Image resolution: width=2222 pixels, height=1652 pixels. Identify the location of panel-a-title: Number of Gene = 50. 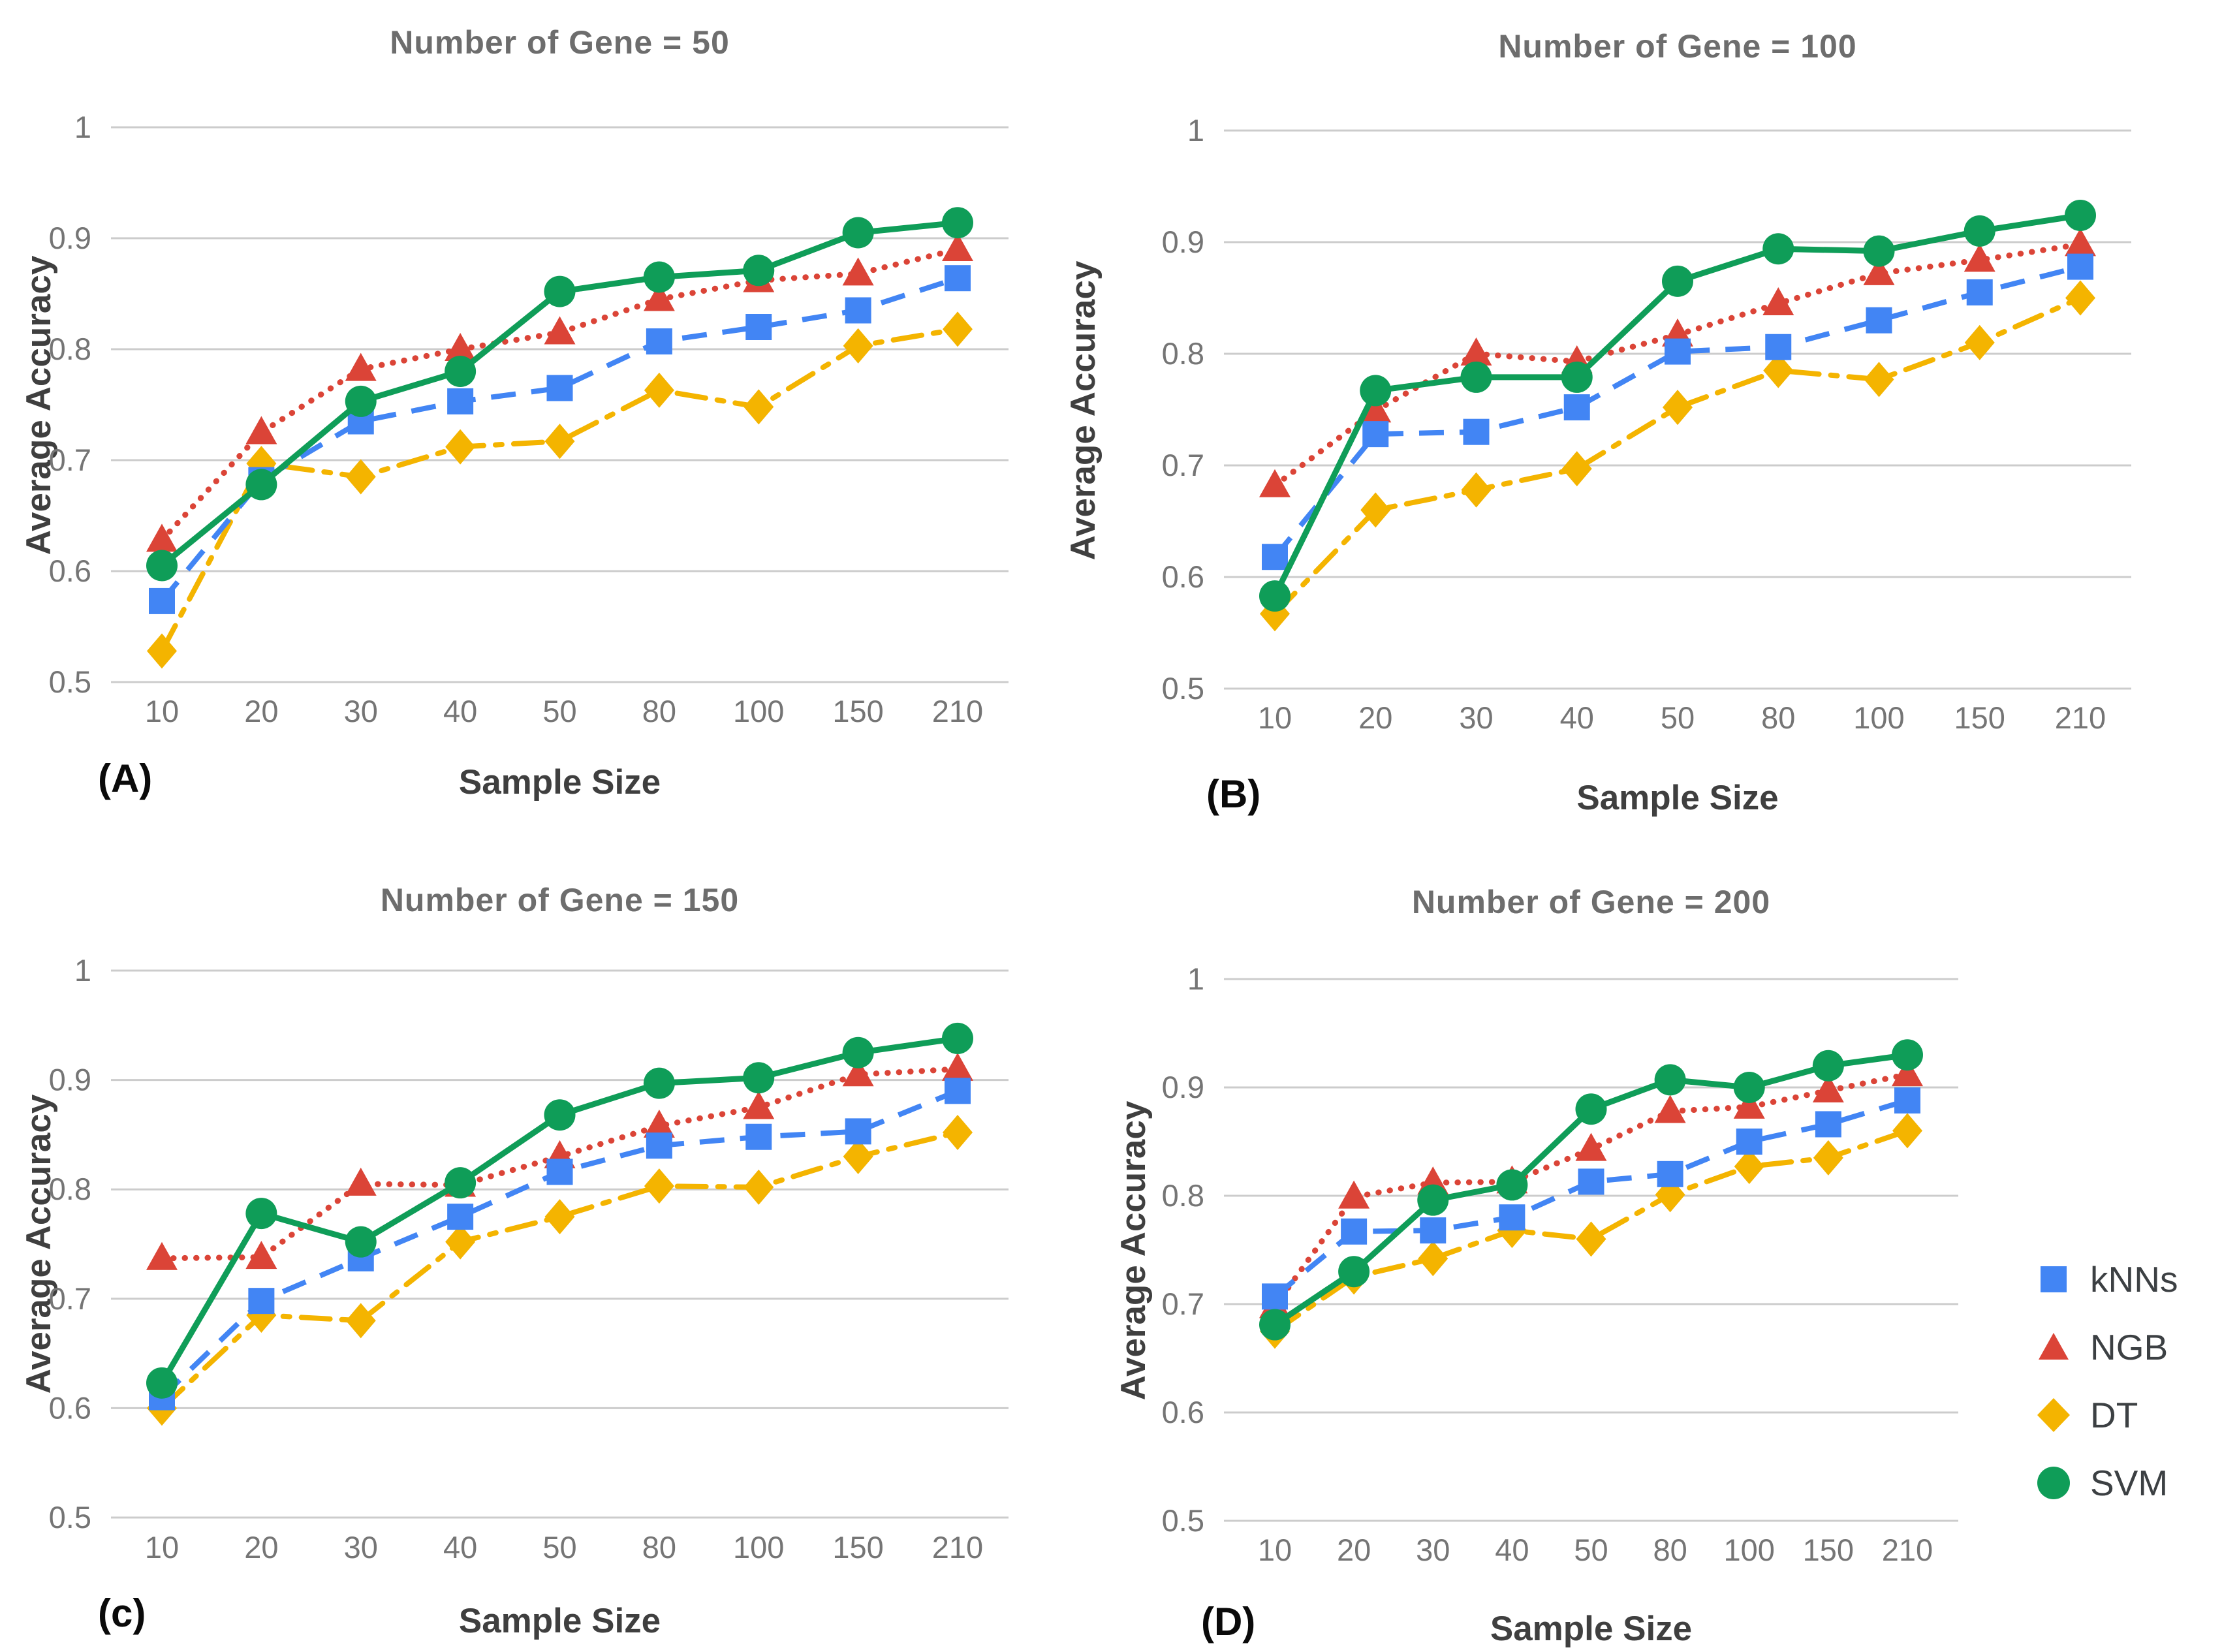
(560, 42).